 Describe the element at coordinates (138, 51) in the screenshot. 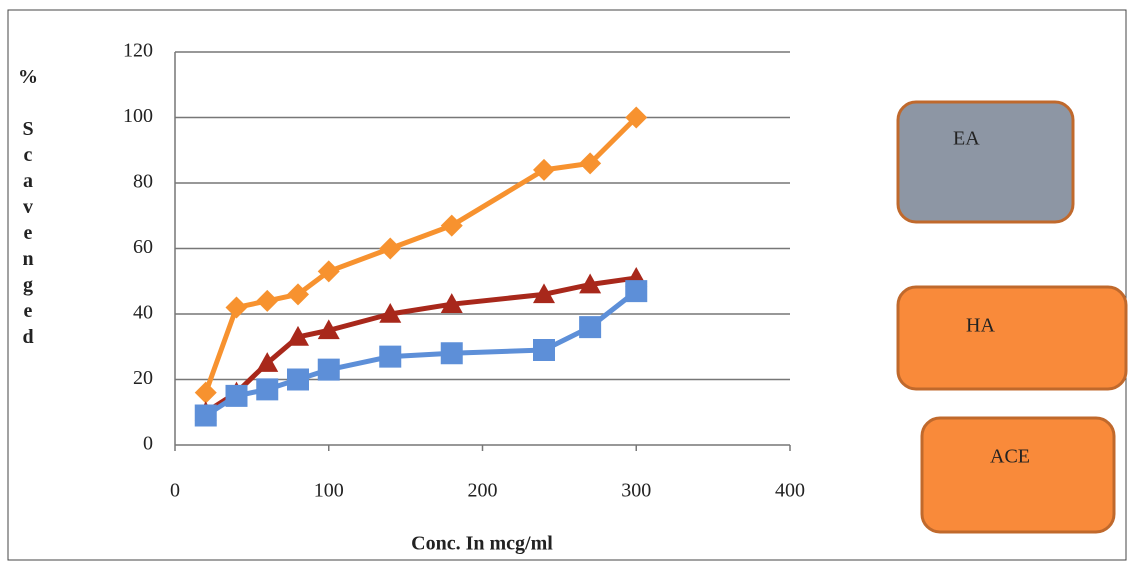

I see `y-tick-label: 120` at that location.